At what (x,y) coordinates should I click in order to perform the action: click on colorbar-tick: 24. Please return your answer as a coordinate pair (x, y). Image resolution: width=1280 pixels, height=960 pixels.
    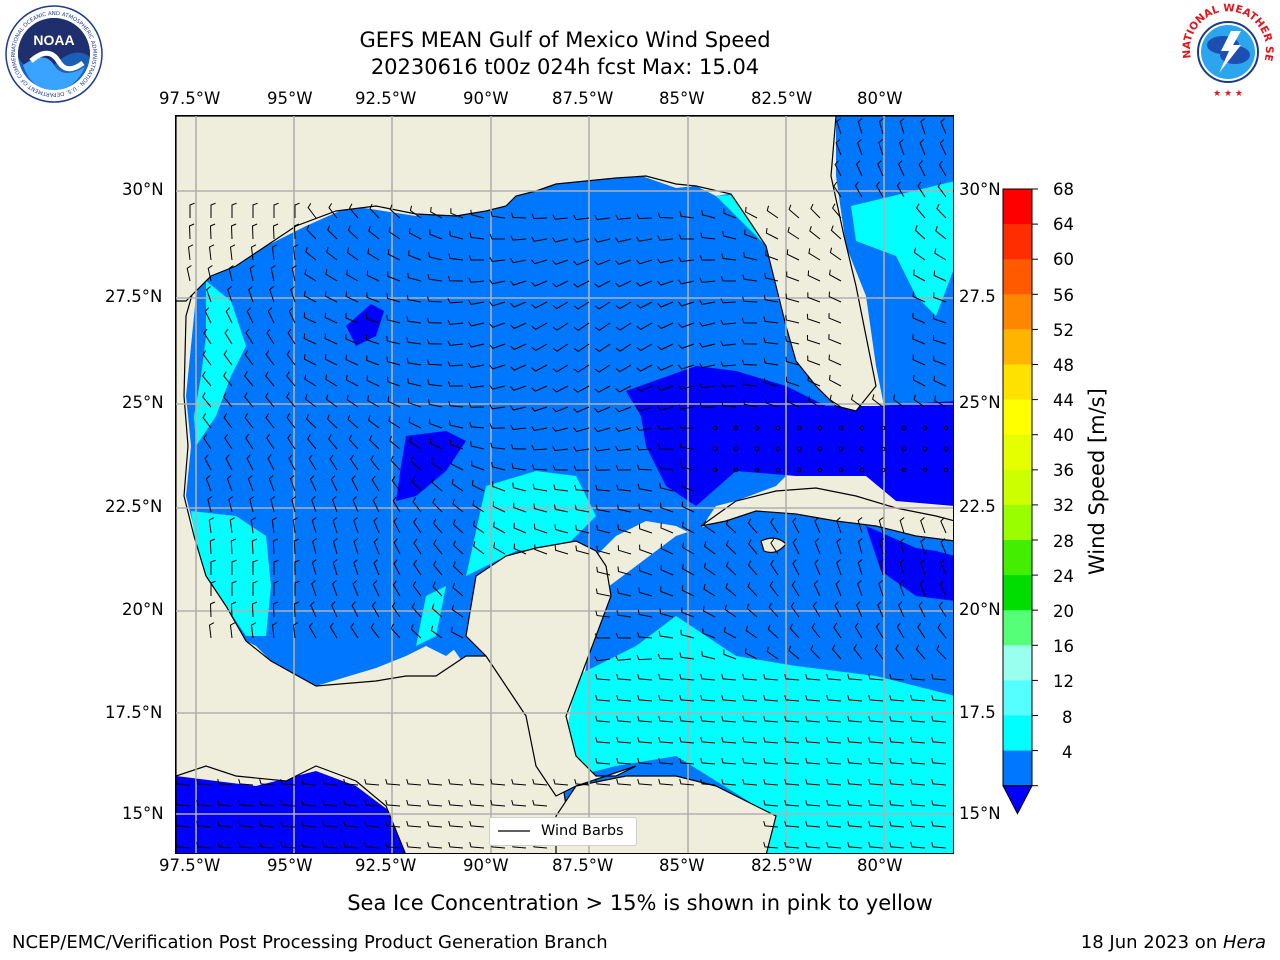
    Looking at the image, I should click on (1063, 576).